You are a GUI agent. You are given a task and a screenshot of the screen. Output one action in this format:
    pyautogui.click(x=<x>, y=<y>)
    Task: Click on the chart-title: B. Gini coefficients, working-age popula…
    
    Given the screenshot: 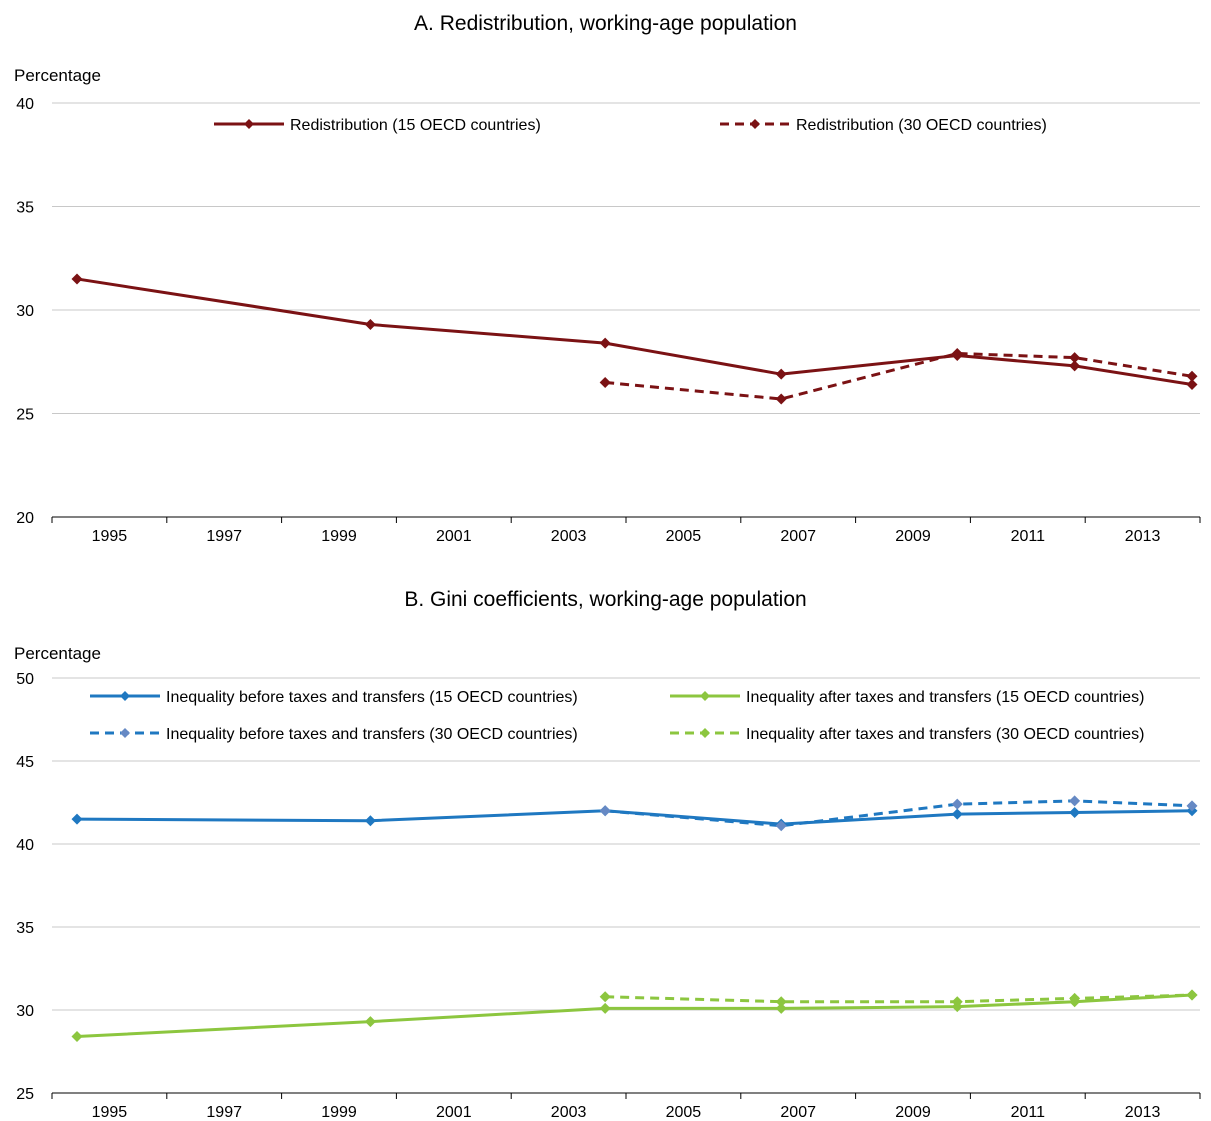 What is the action you would take?
    pyautogui.click(x=605, y=599)
    